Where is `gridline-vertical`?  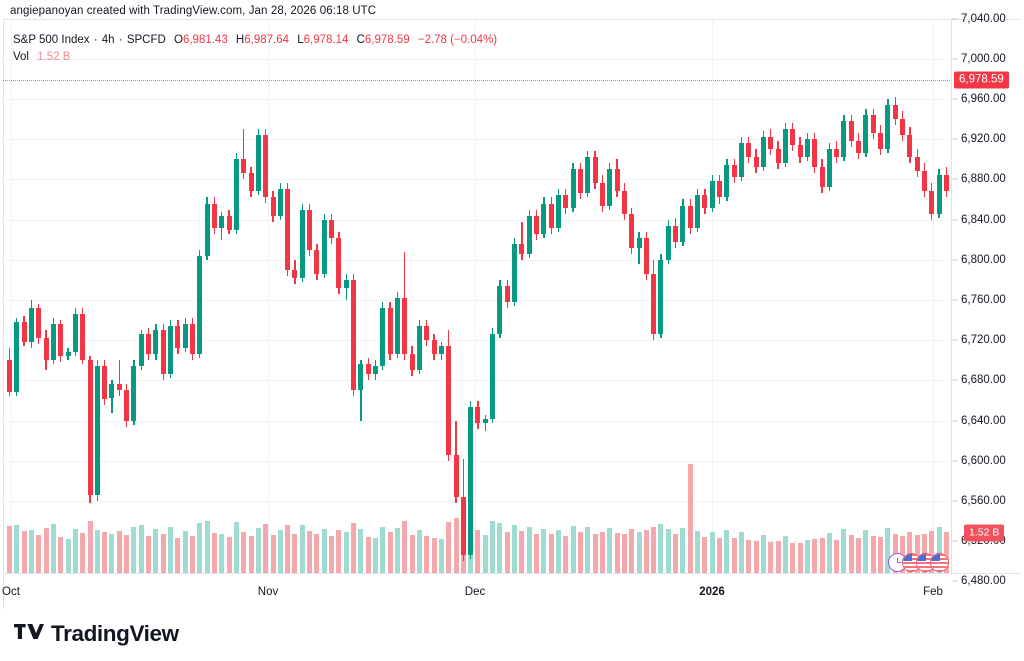
gridline-vertical is located at coordinates (11, 296).